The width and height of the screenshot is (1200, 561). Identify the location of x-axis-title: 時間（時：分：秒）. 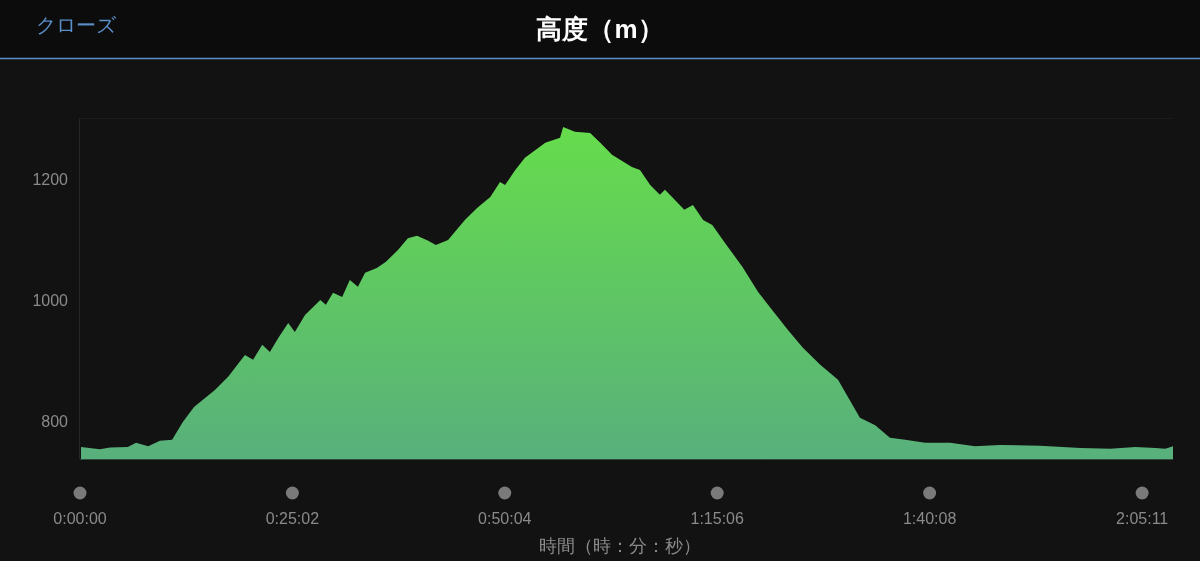
(620, 546).